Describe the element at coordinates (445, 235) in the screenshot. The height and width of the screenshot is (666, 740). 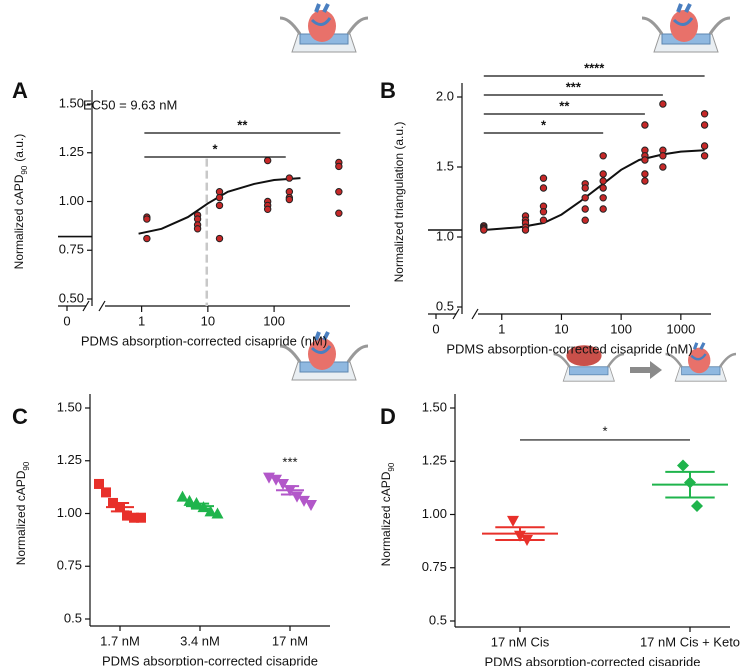
I see `y-tick-label: 1.0` at that location.